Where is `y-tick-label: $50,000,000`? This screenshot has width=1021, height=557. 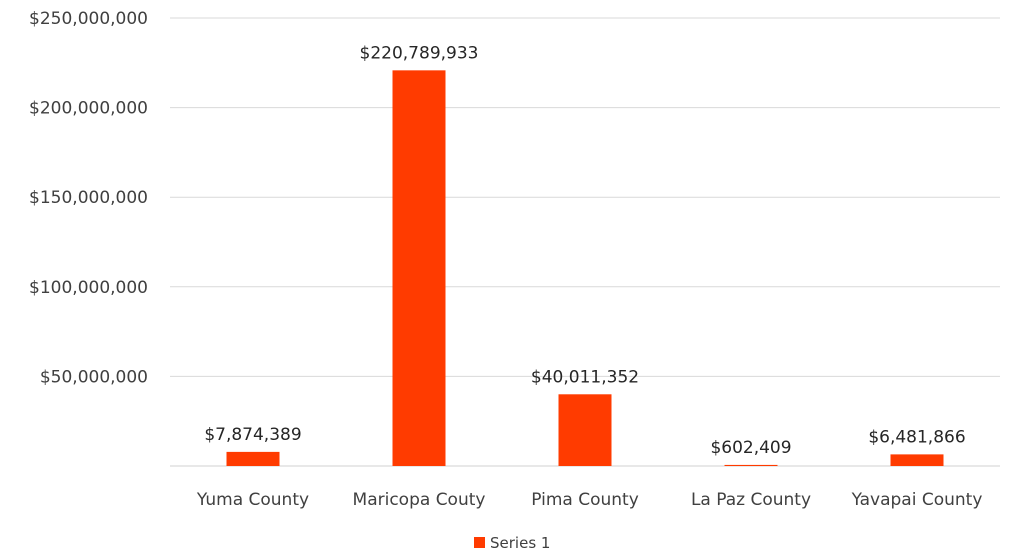
y-tick-label: $50,000,000 is located at coordinates (94, 377).